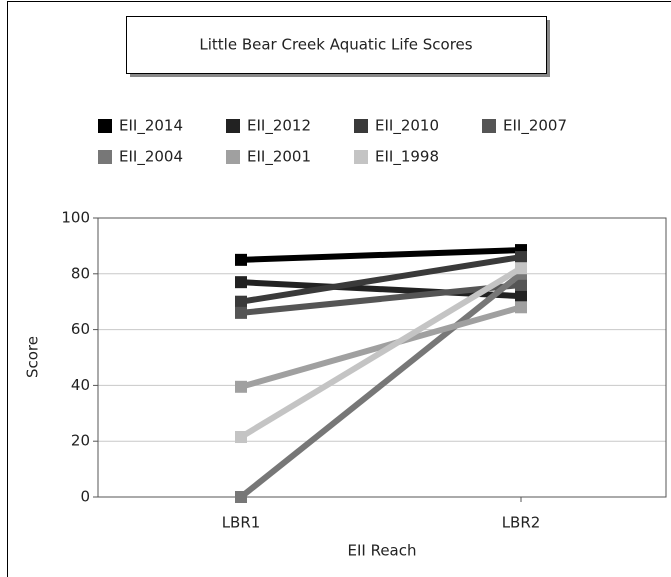  I want to click on legend-label: EII_2010, so click(407, 126).